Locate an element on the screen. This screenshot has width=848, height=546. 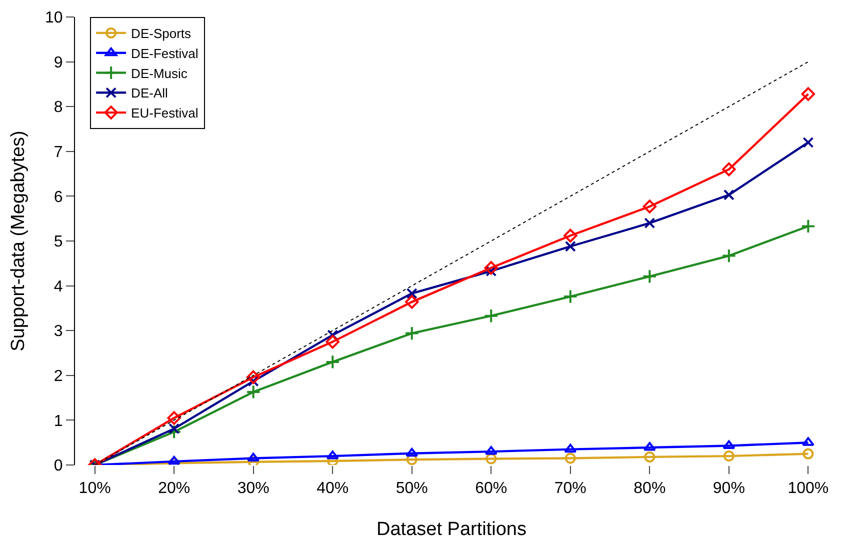
y-tick-label: 7 is located at coordinates (58, 152).